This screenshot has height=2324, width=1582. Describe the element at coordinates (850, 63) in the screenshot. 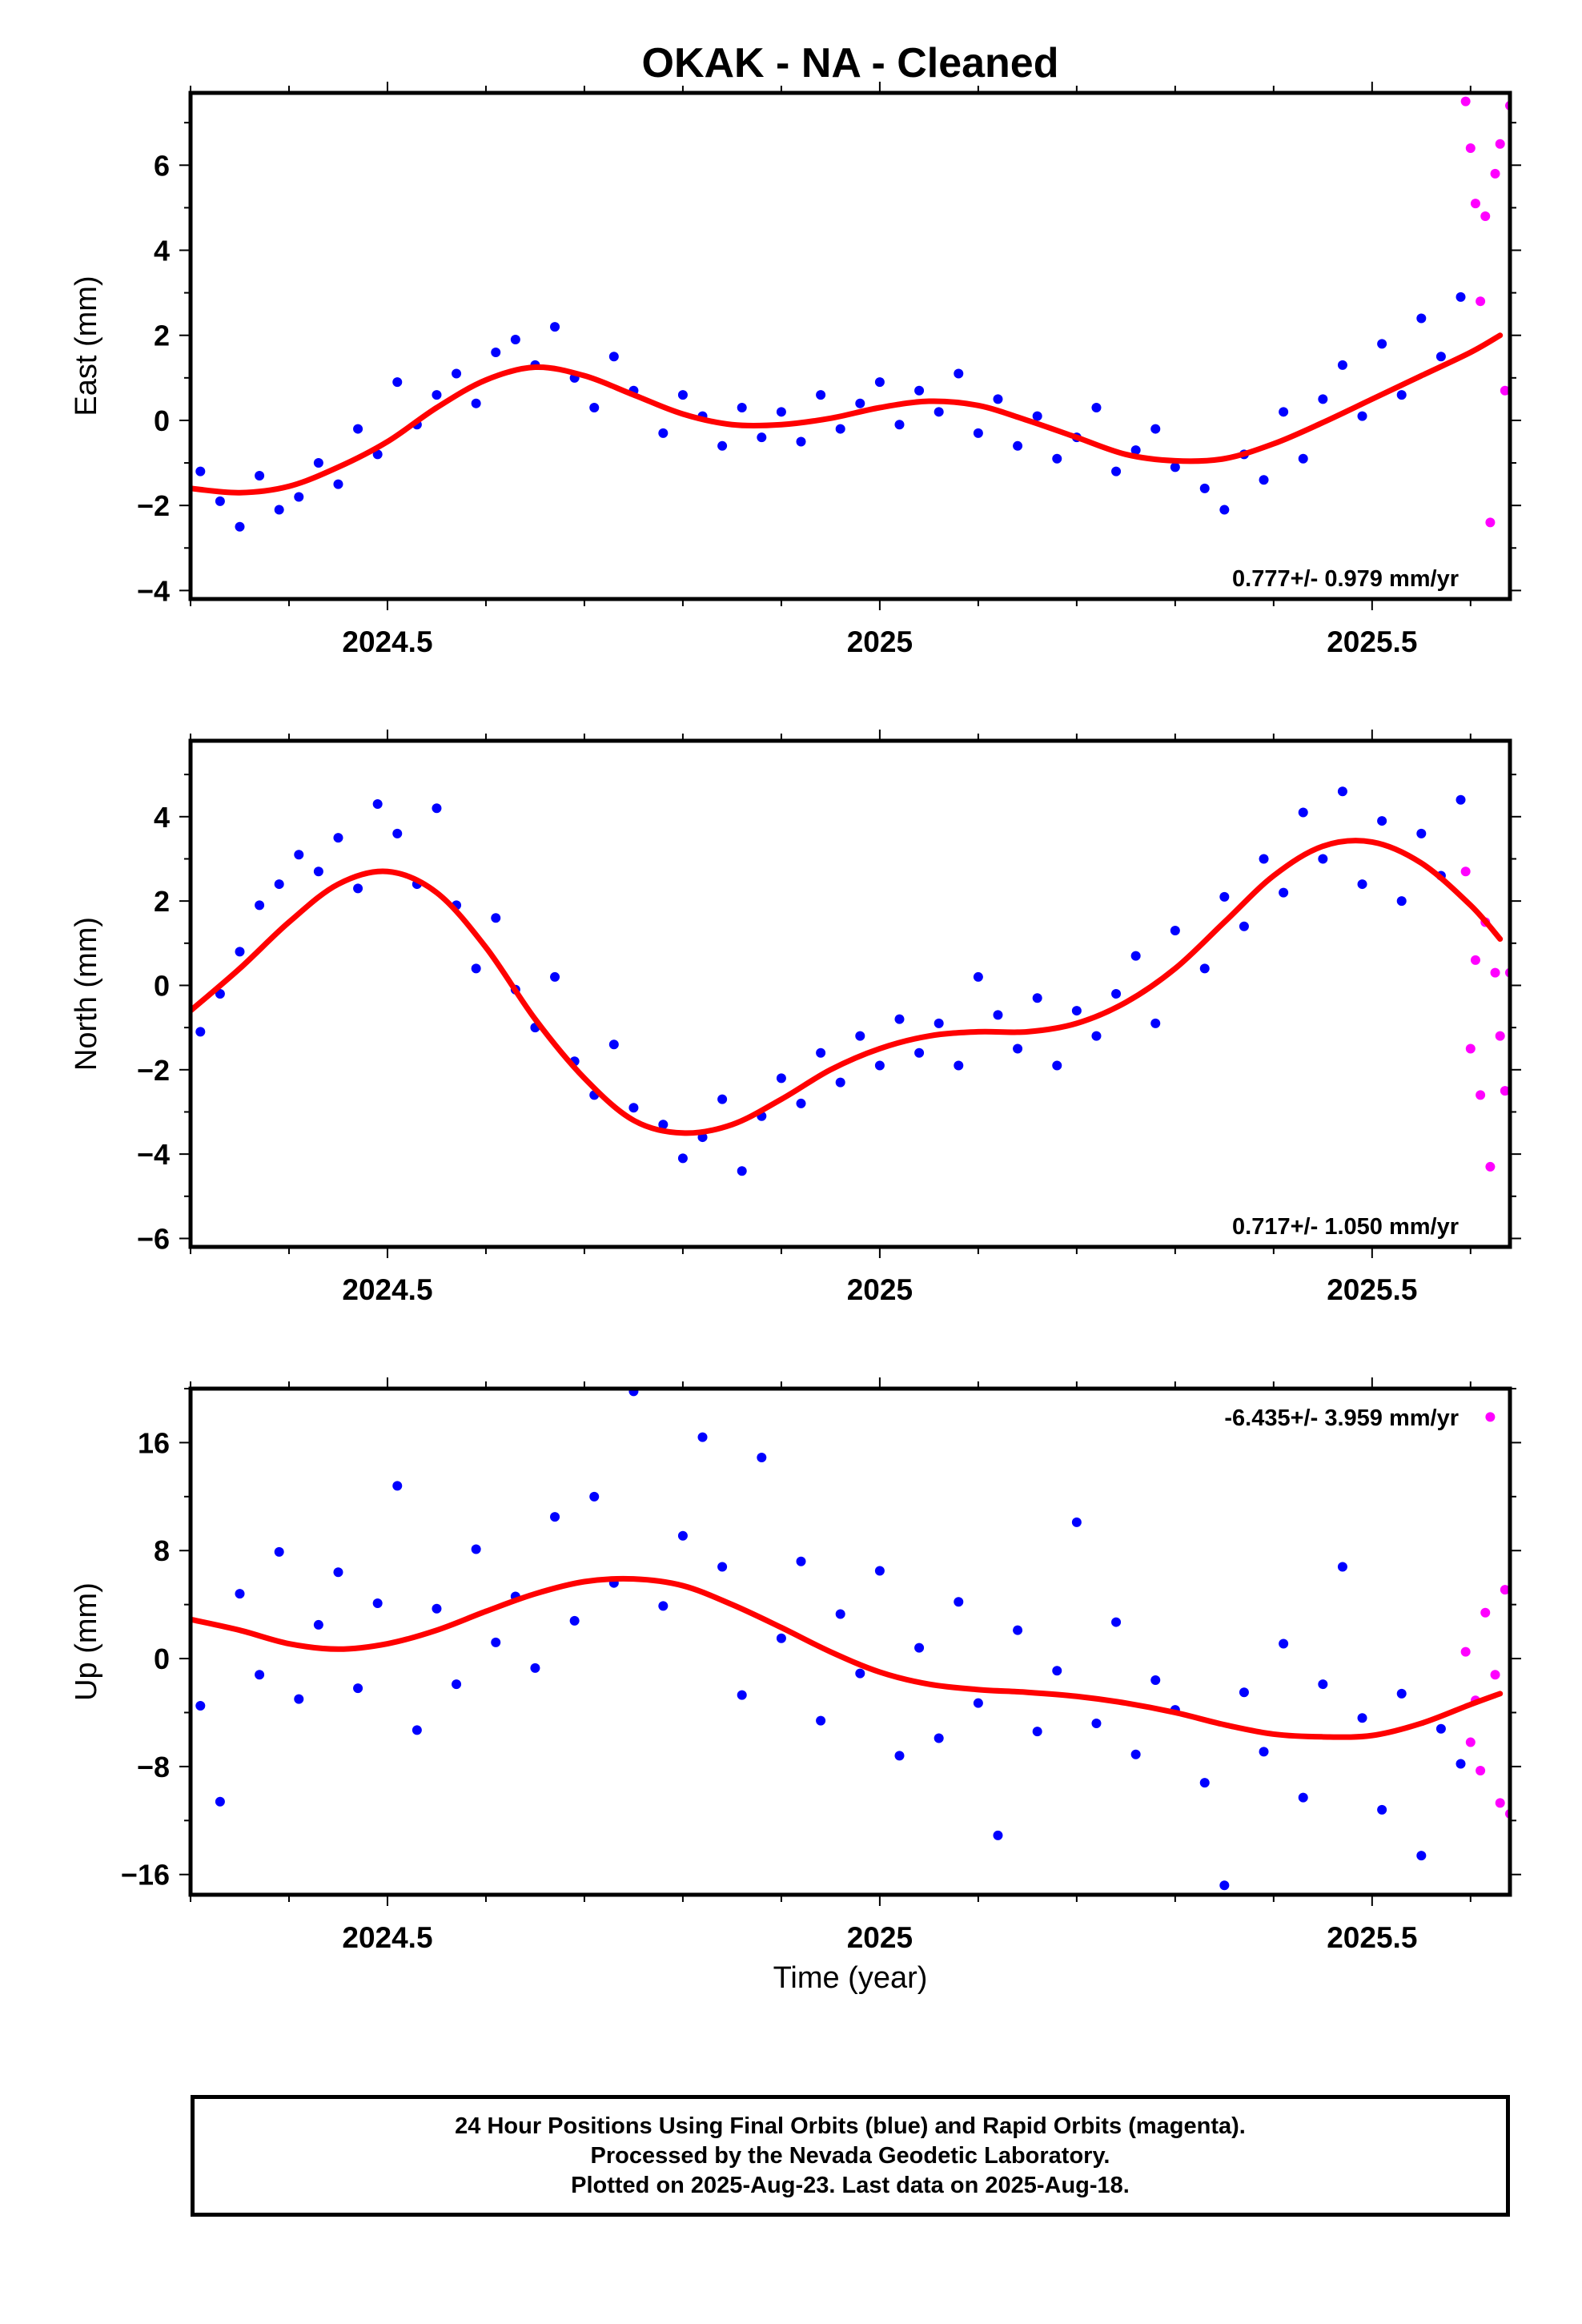

I see `chart-title: OKAK - NA - Cleaned` at that location.